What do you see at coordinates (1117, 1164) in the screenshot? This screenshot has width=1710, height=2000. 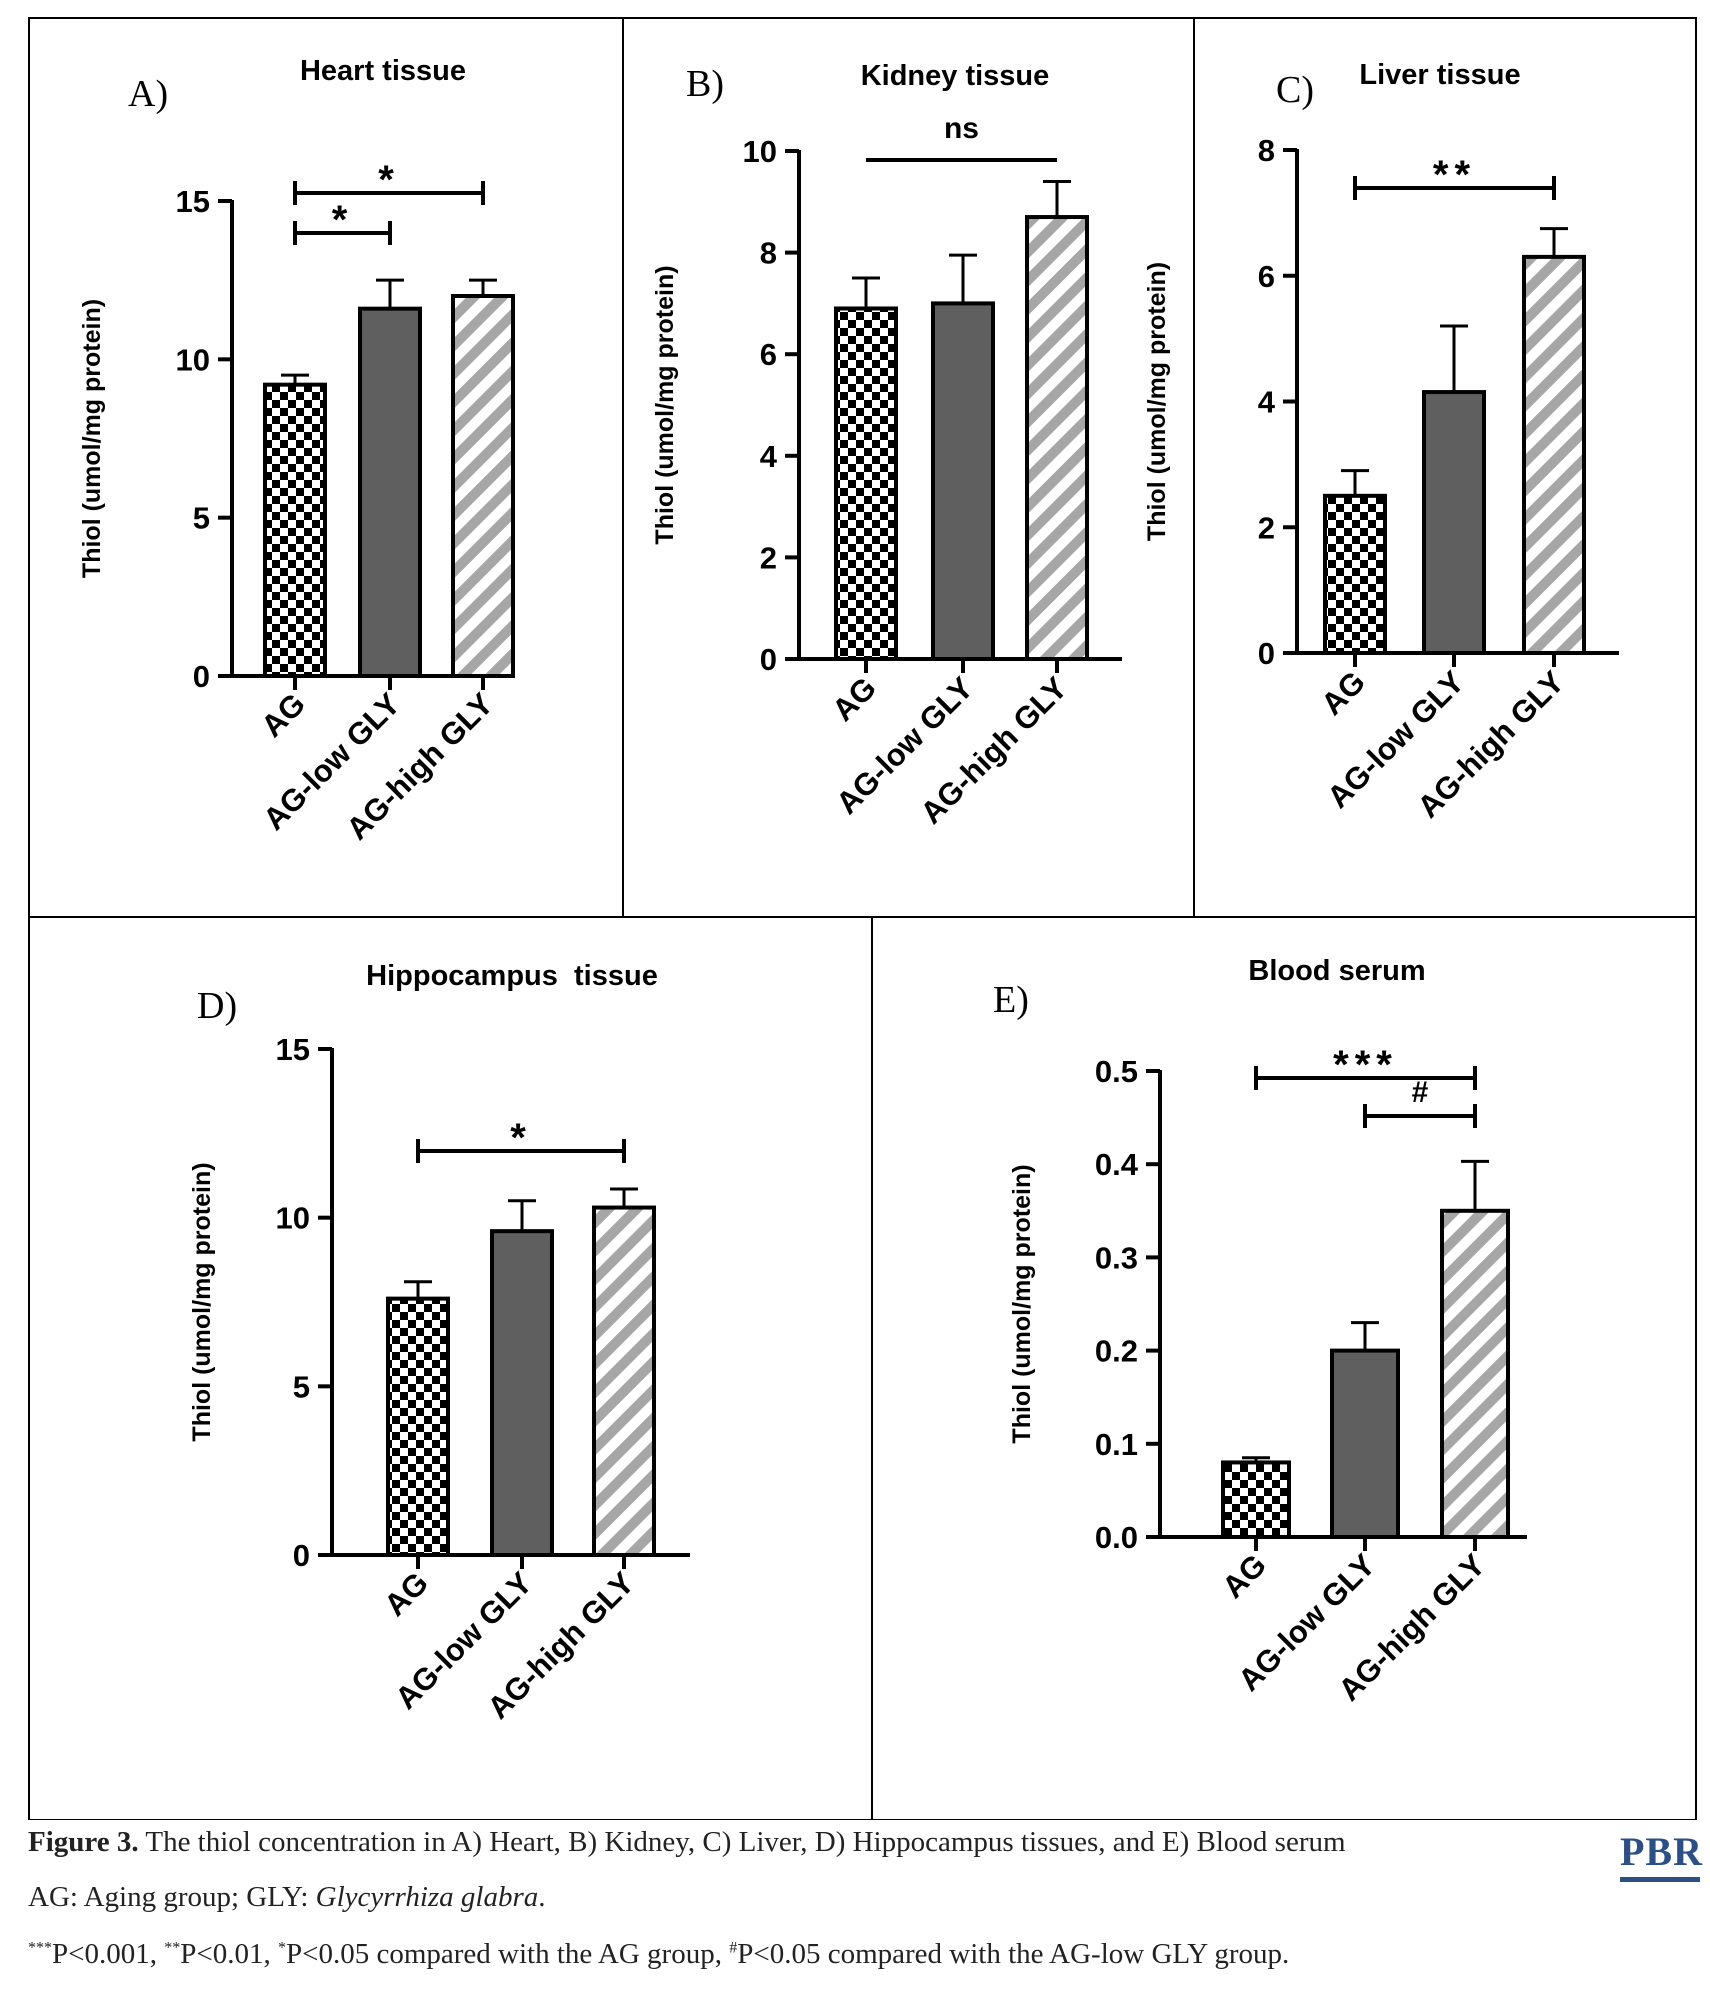 I see `y-tick-label: 0.4` at bounding box center [1117, 1164].